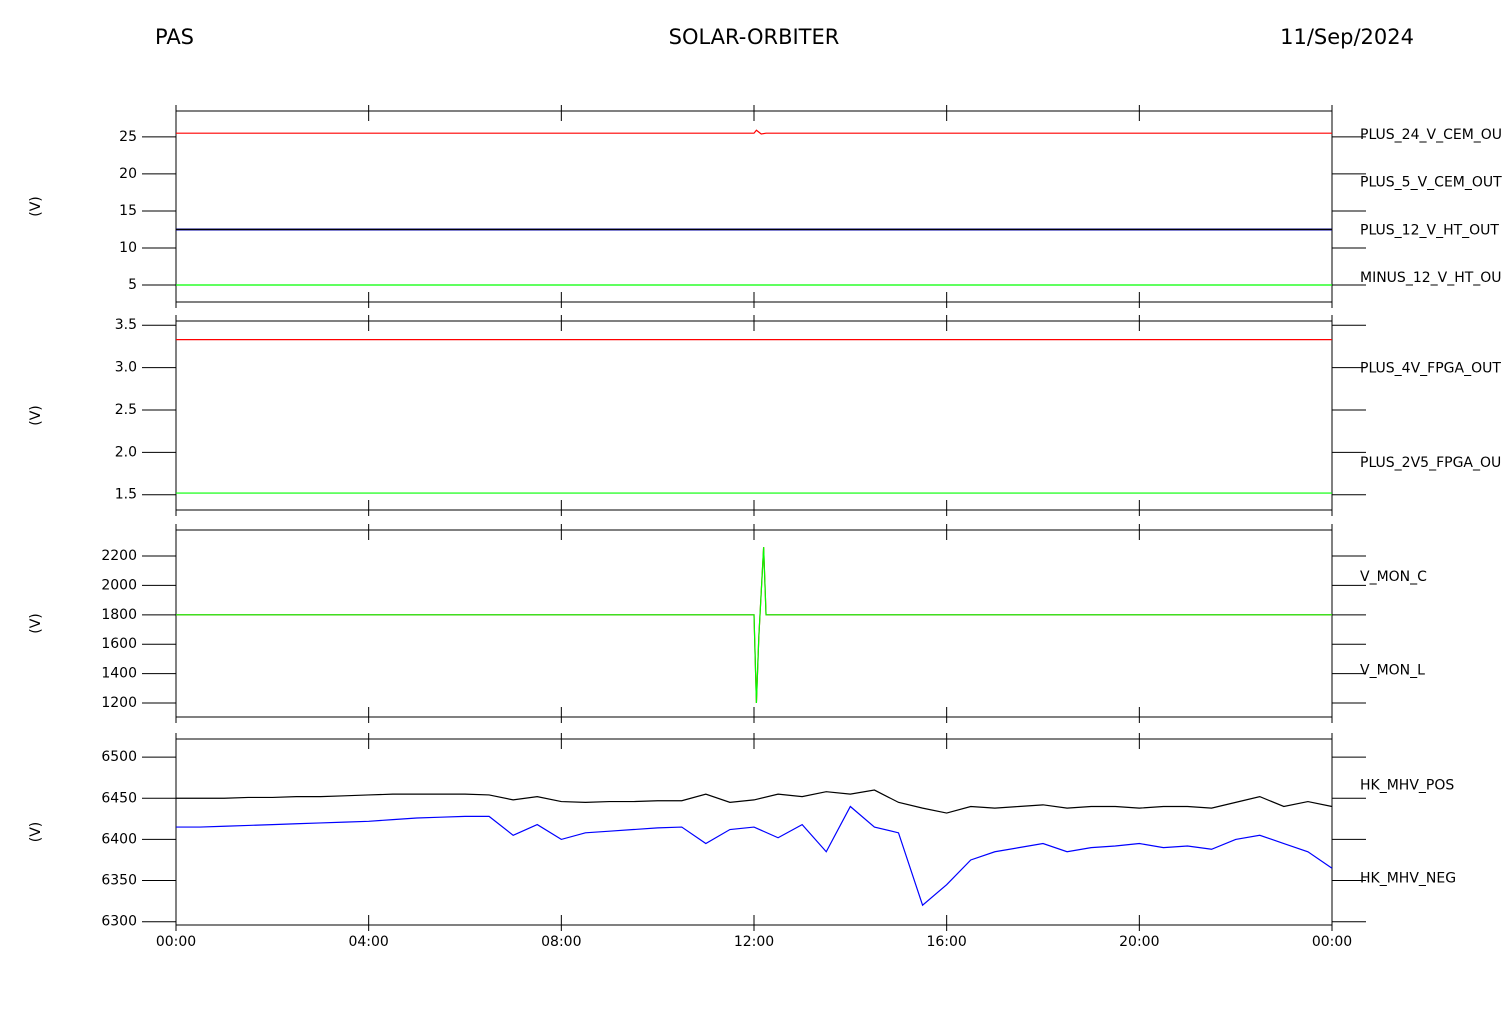  What do you see at coordinates (1430, 463) in the screenshot?
I see `legend-label: PLUS_2V5_FPGA_OU` at bounding box center [1430, 463].